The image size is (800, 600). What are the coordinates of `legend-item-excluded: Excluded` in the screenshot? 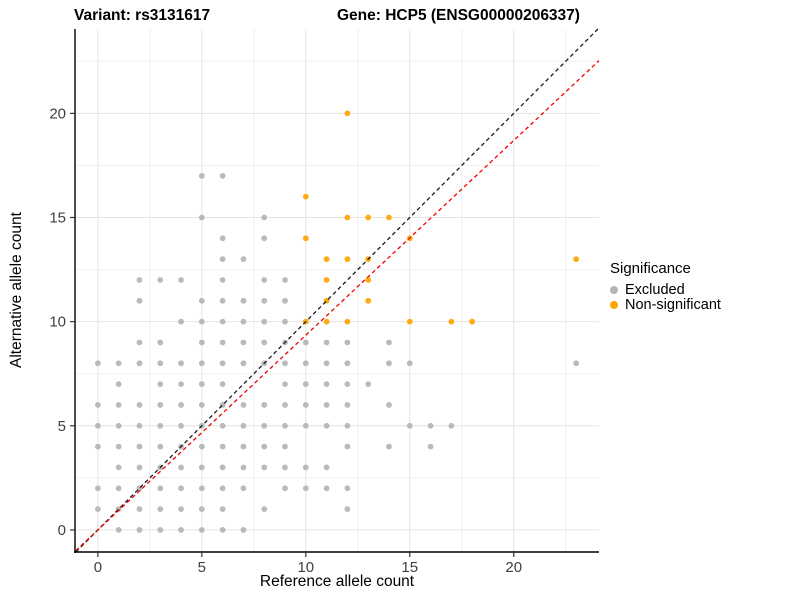 It's located at (665, 290).